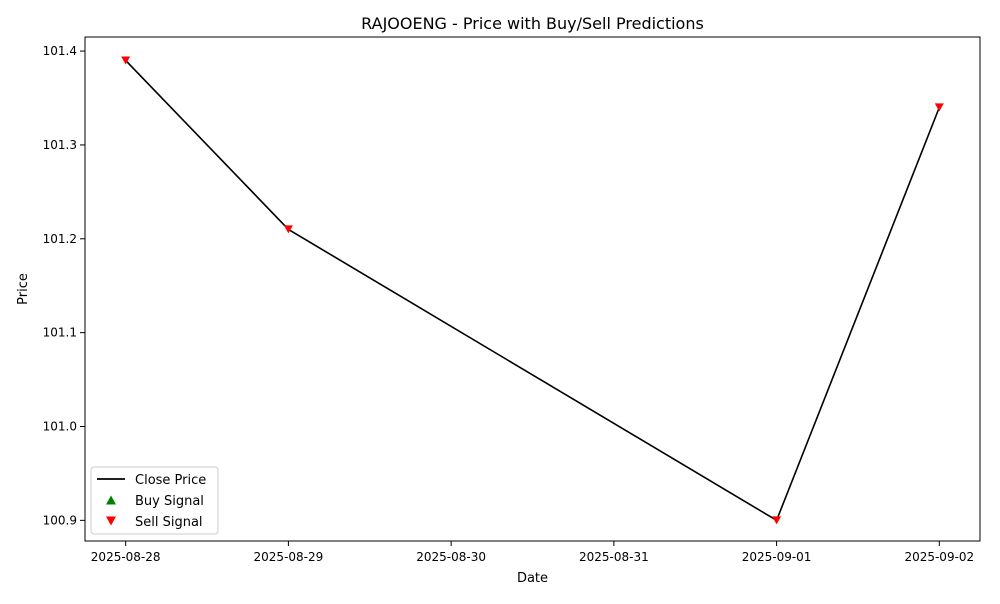  I want to click on y-tick-label: 101.2, so click(60, 239).